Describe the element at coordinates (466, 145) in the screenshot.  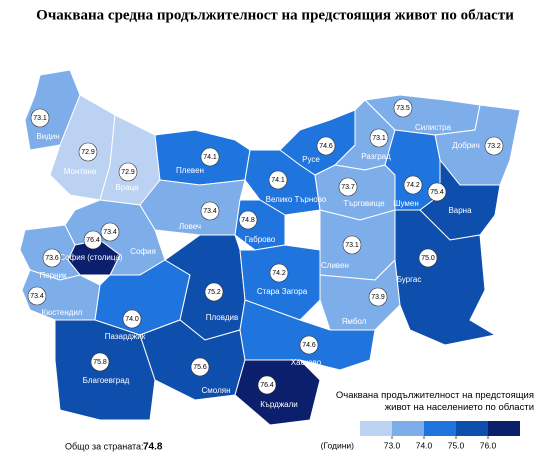
I see `region-name: Добрич` at that location.